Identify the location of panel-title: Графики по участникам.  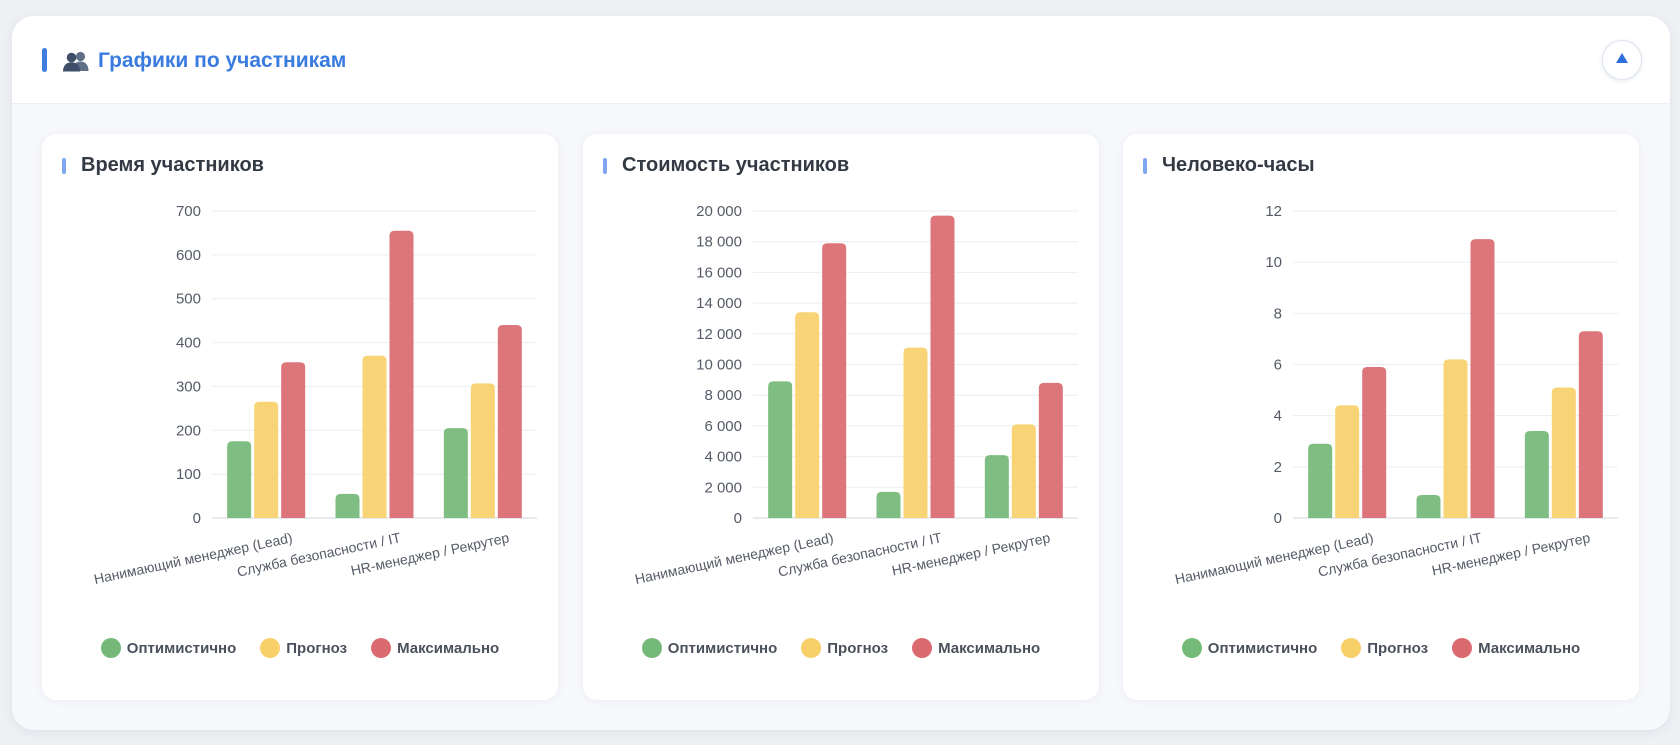
(204, 61).